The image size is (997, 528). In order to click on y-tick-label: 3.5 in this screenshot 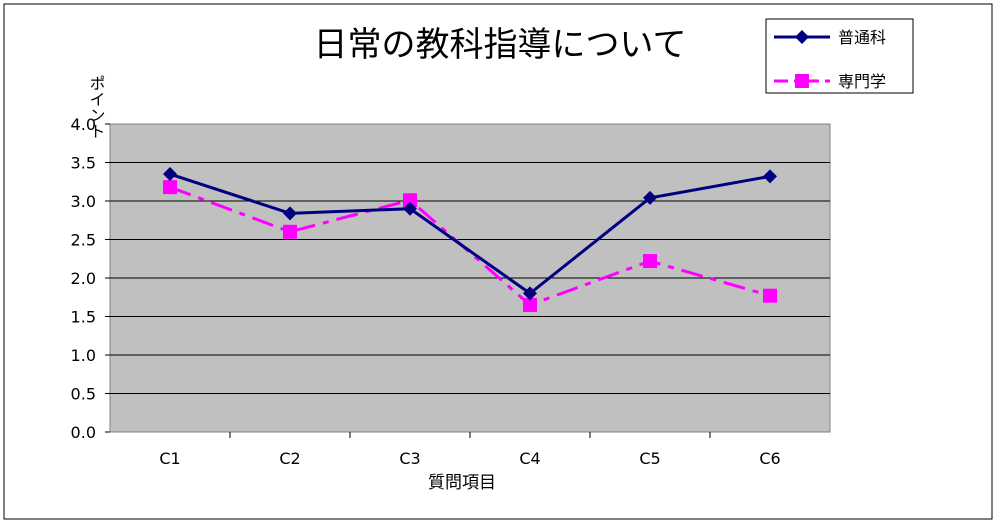, I will do `click(83, 163)`.